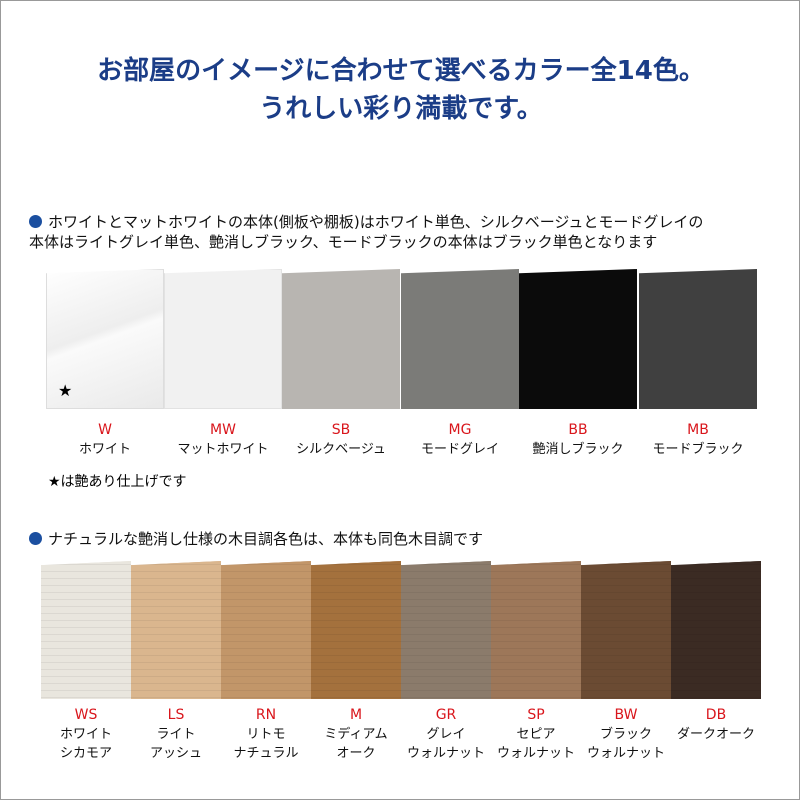 Image resolution: width=800 pixels, height=800 pixels. I want to click on color-name-1: グレイ, so click(446, 734).